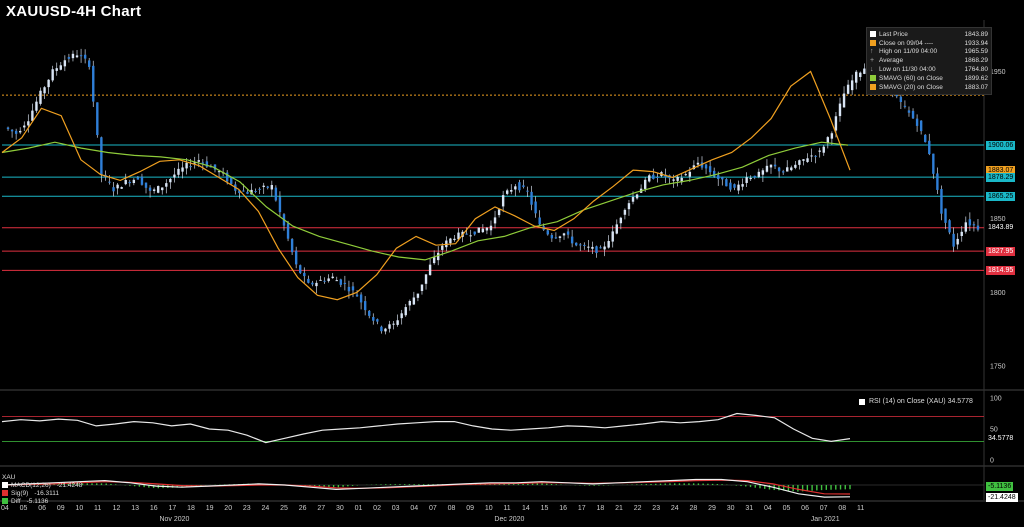 The image size is (1024, 527). I want to click on diff-value: -5.1136, so click(37, 501).